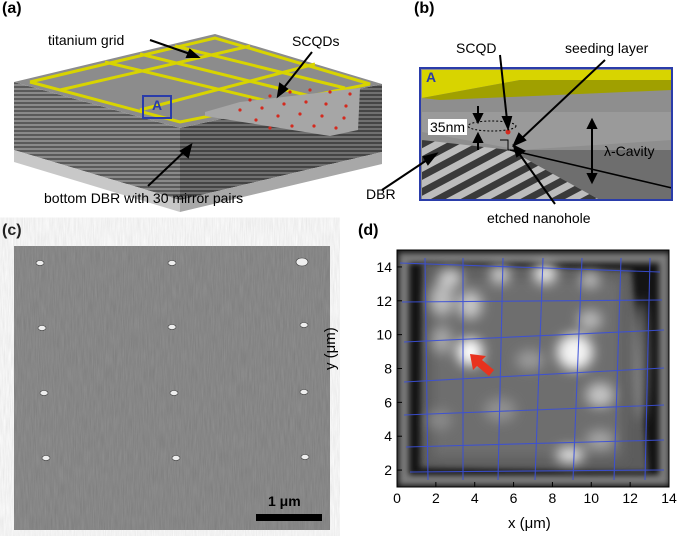 The height and width of the screenshot is (536, 693). I want to click on inset-marker-box, so click(157, 107).